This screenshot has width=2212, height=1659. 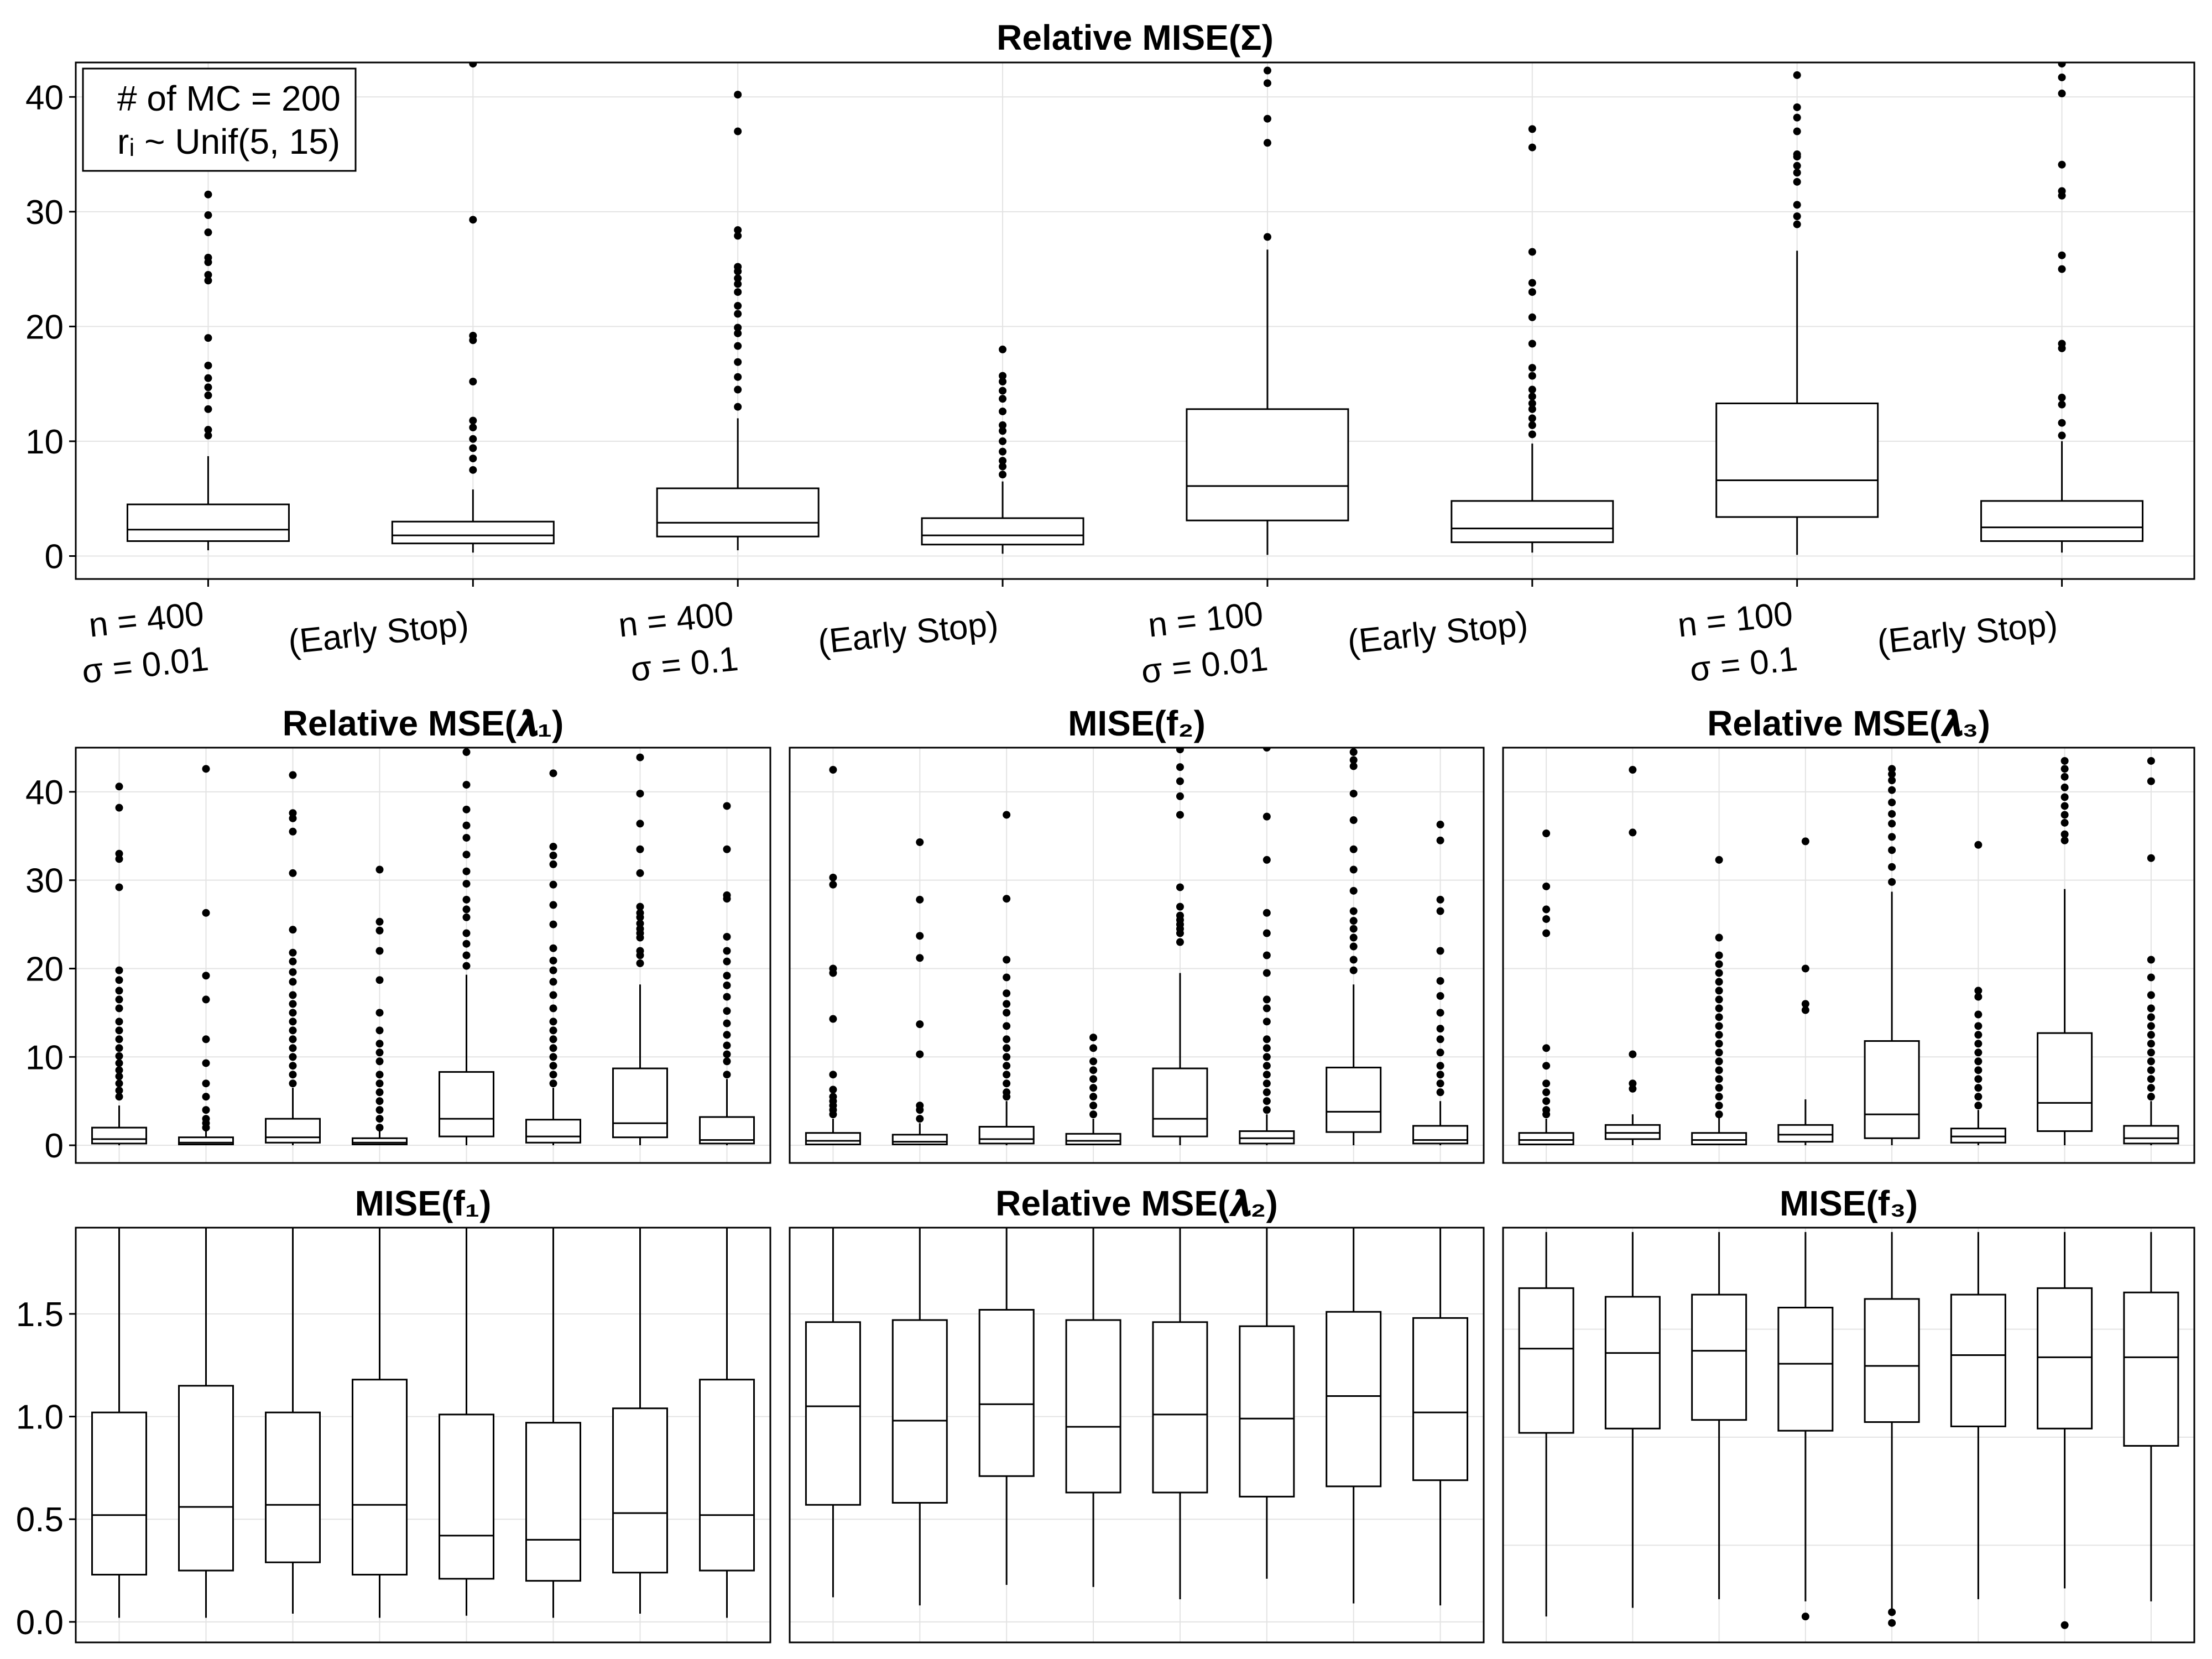 What do you see at coordinates (44, 793) in the screenshot?
I see `y-tick-label: 40` at bounding box center [44, 793].